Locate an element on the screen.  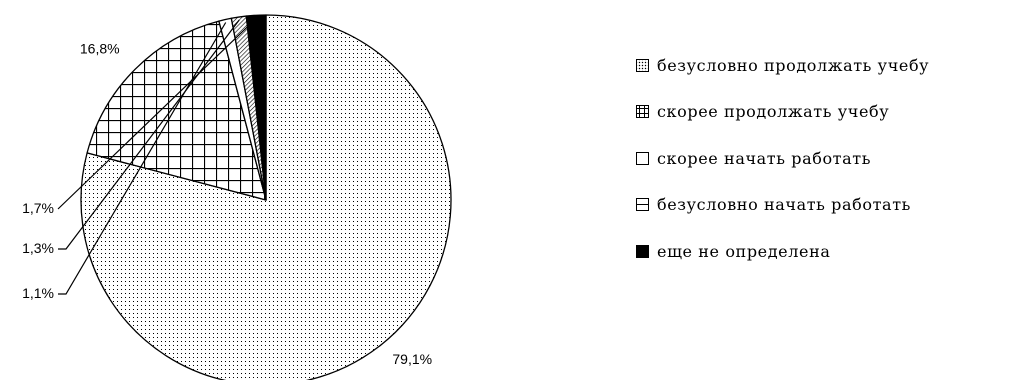
legend-item-unconditional-study: безусловно продолжать учебу is located at coordinates (782, 65).